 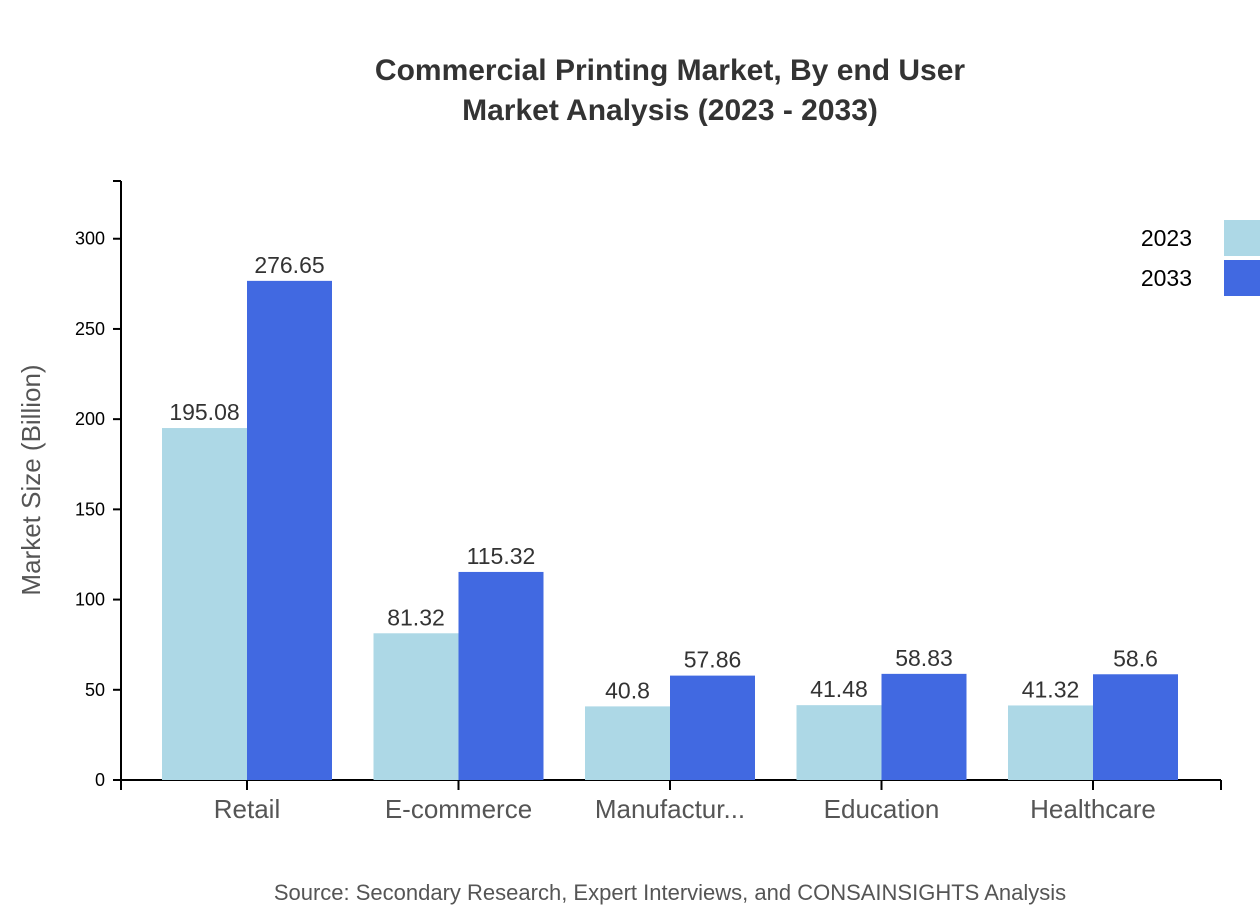 What do you see at coordinates (31, 479) in the screenshot?
I see `y-axis-label: Market Size (Billion)` at bounding box center [31, 479].